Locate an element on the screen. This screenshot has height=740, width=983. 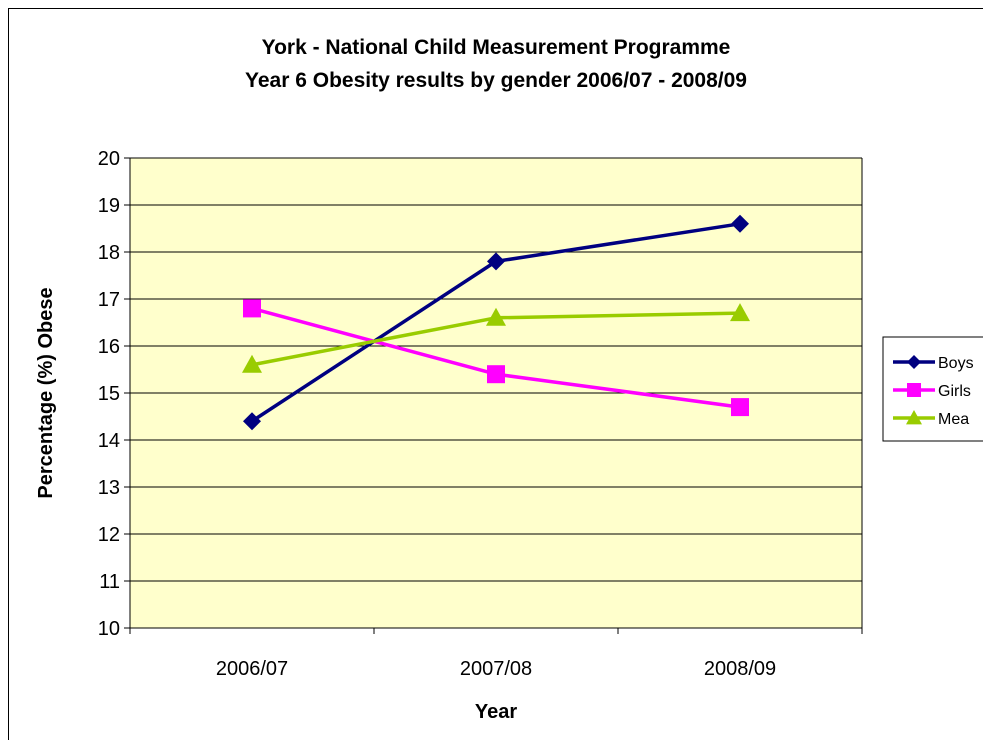
y-tick-label: 19 is located at coordinates (109, 206).